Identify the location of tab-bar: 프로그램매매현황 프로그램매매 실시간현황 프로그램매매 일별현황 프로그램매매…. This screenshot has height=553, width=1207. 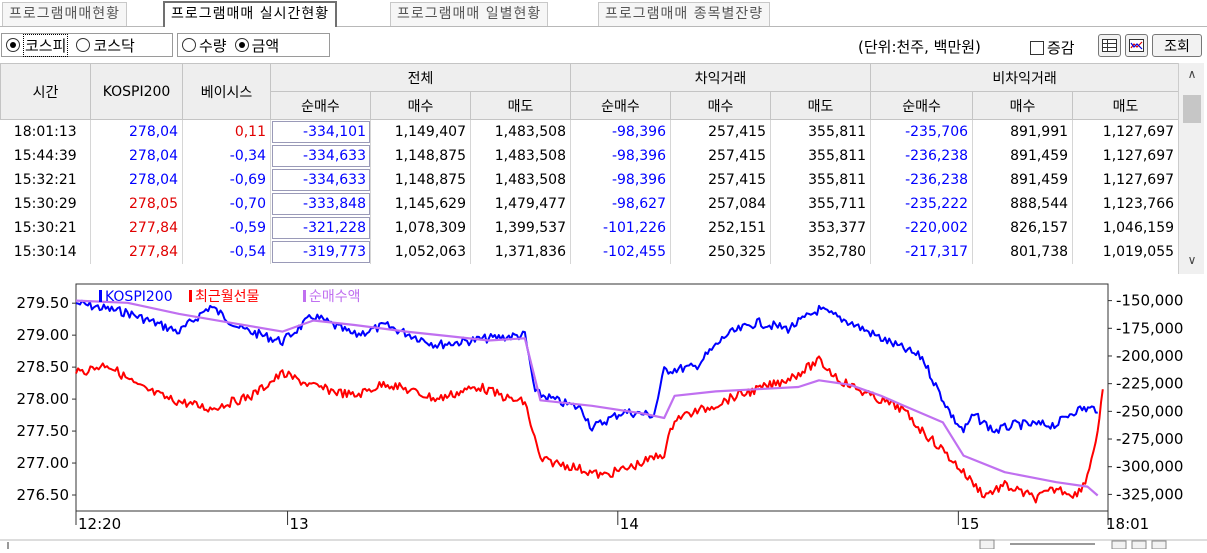
(603, 13).